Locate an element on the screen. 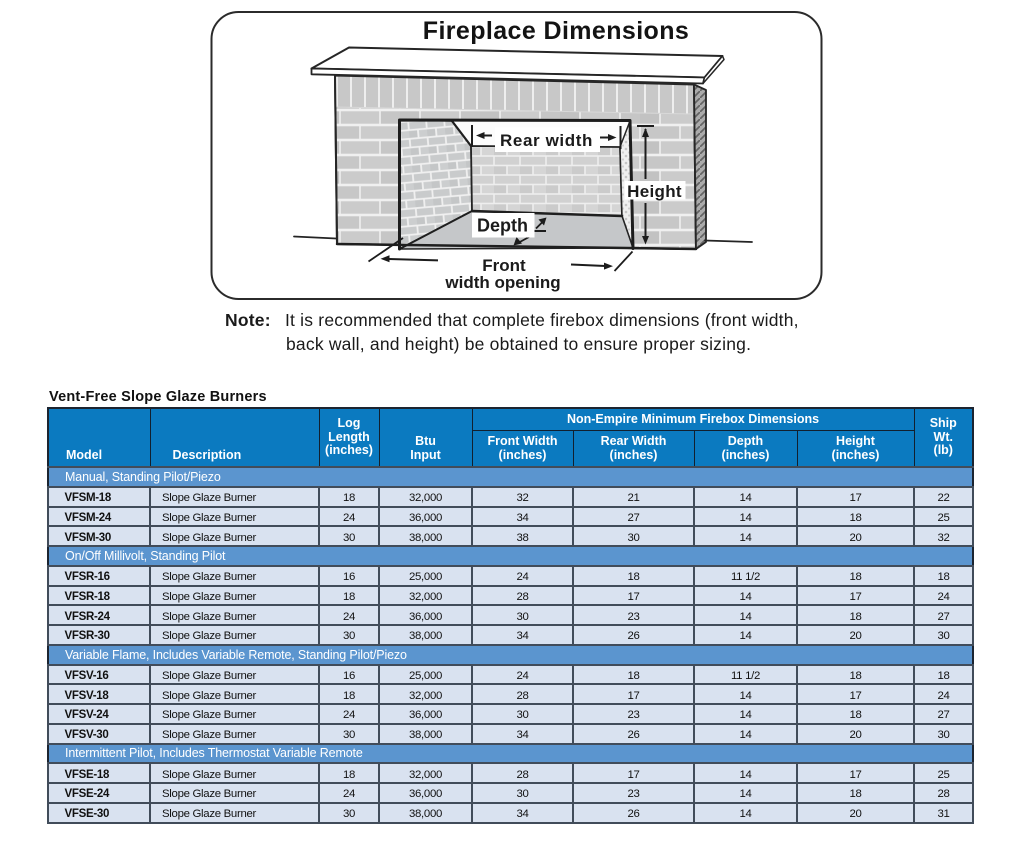 The image size is (1024, 842). svg-text: Rear width is located at coordinates (546, 140).